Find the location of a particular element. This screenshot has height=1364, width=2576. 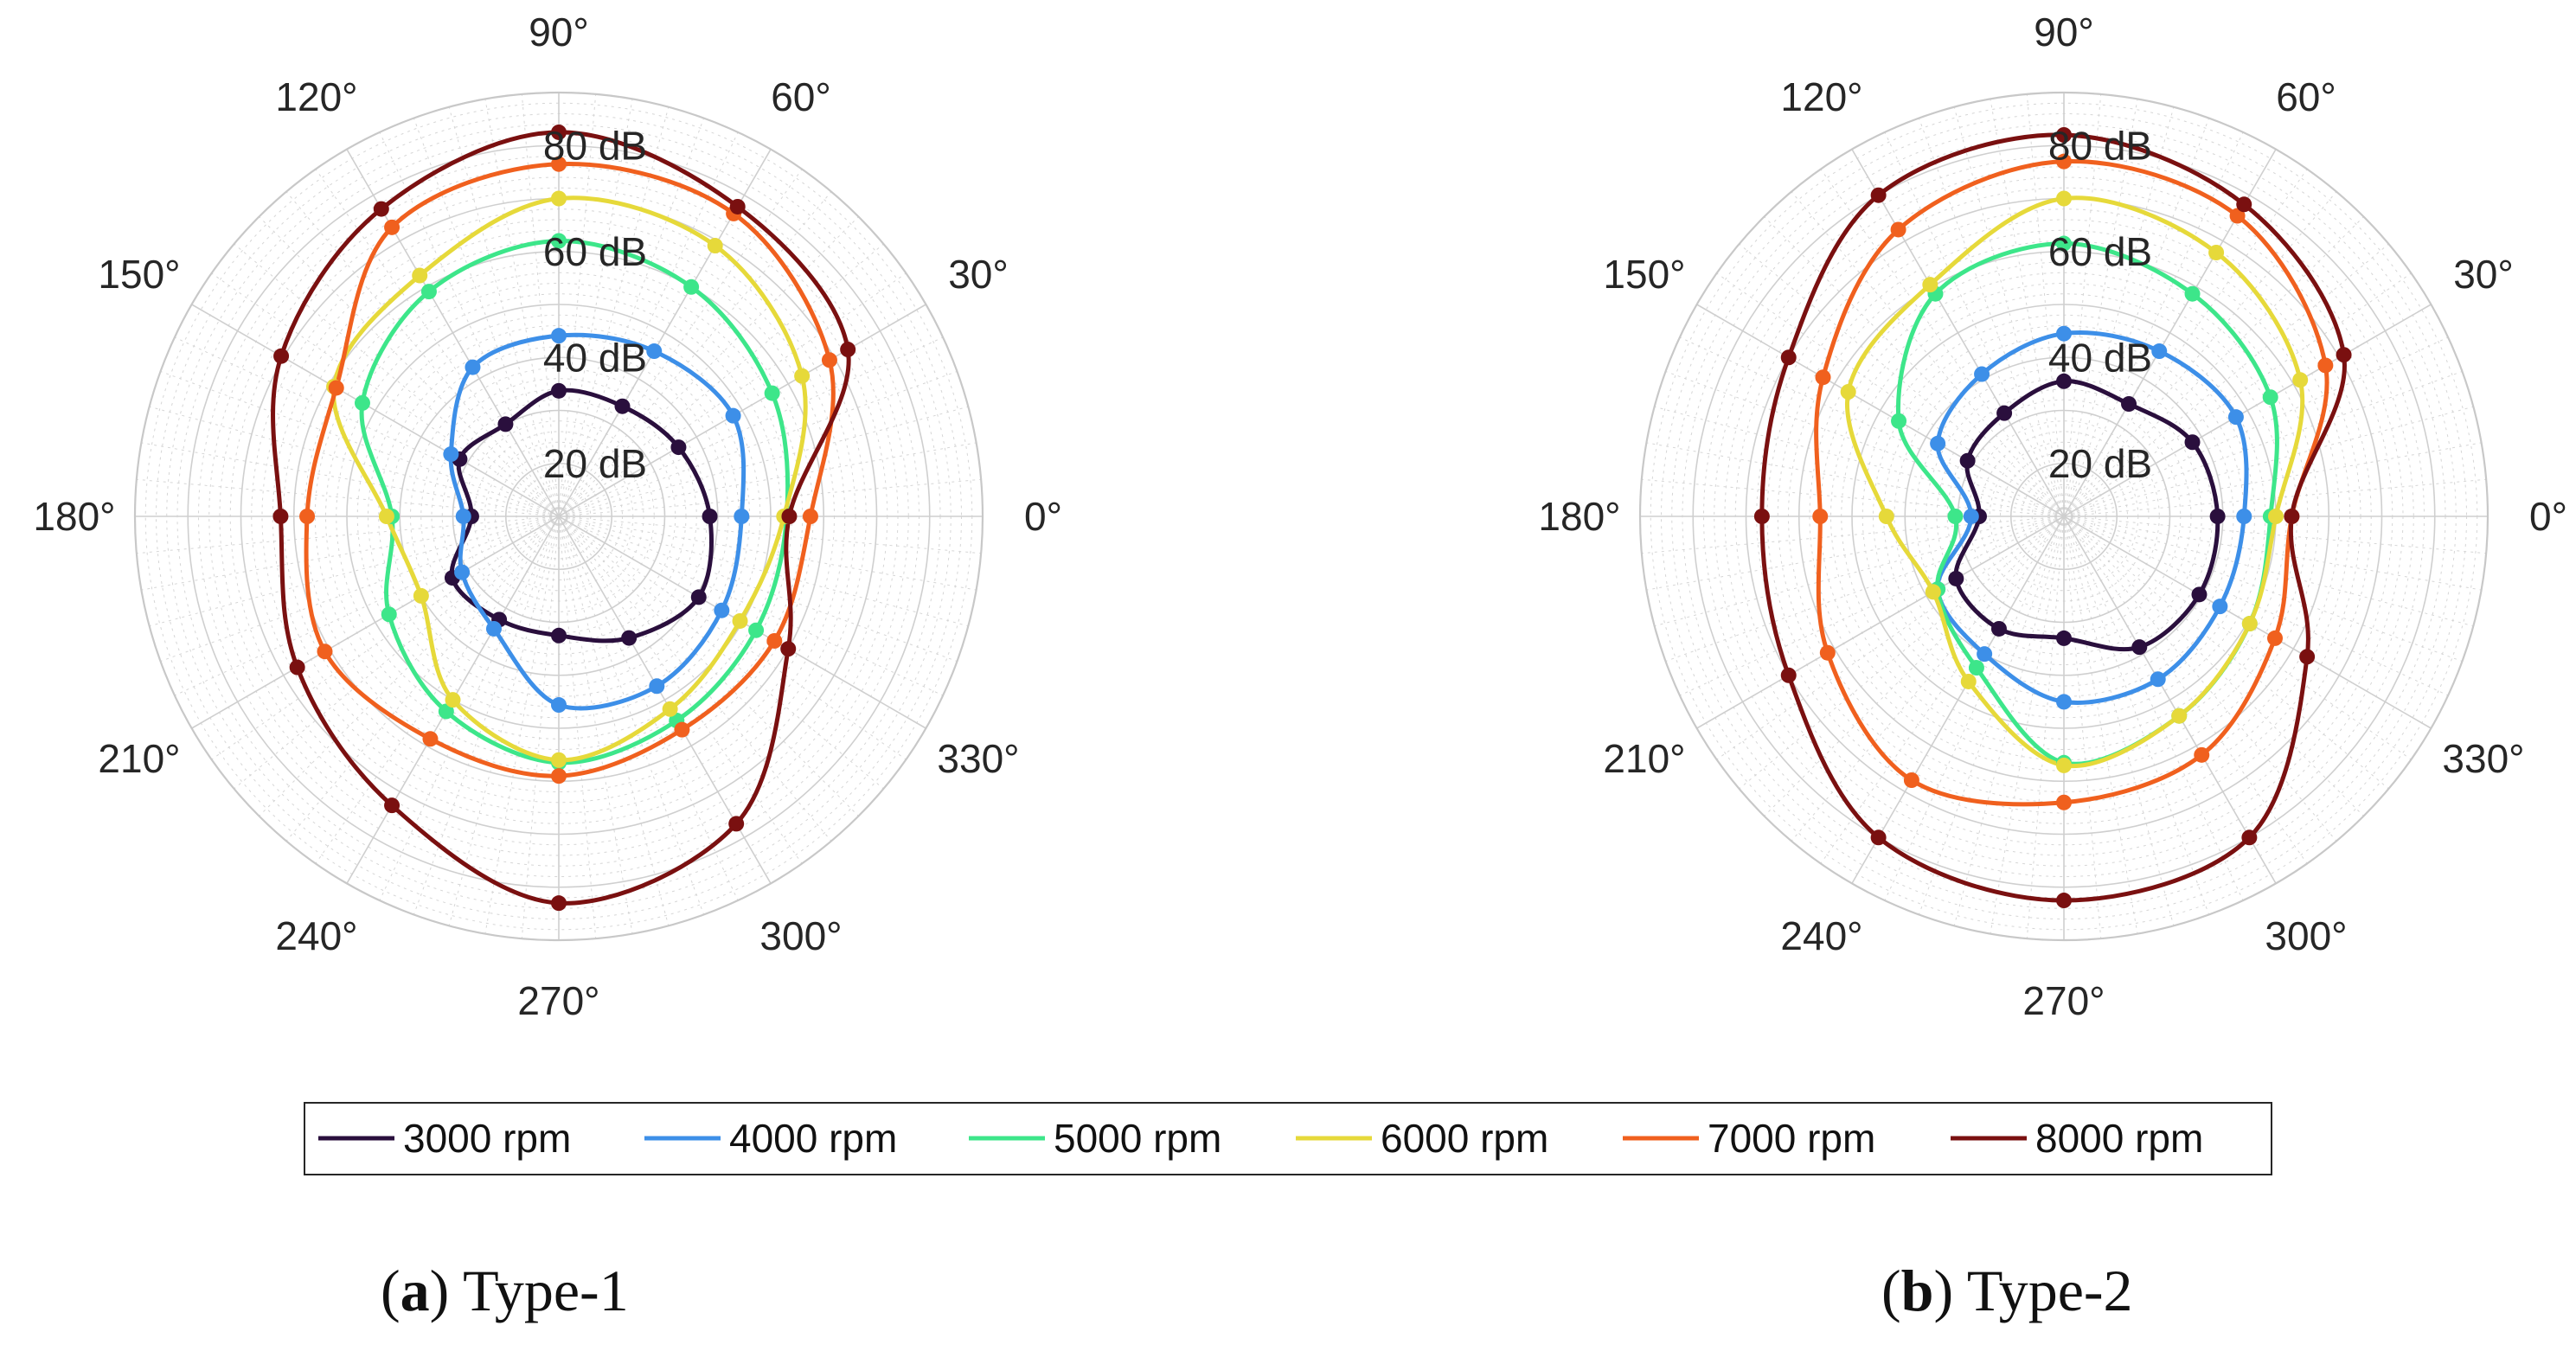

legend-entry: 3000 rpm is located at coordinates (444, 1139).